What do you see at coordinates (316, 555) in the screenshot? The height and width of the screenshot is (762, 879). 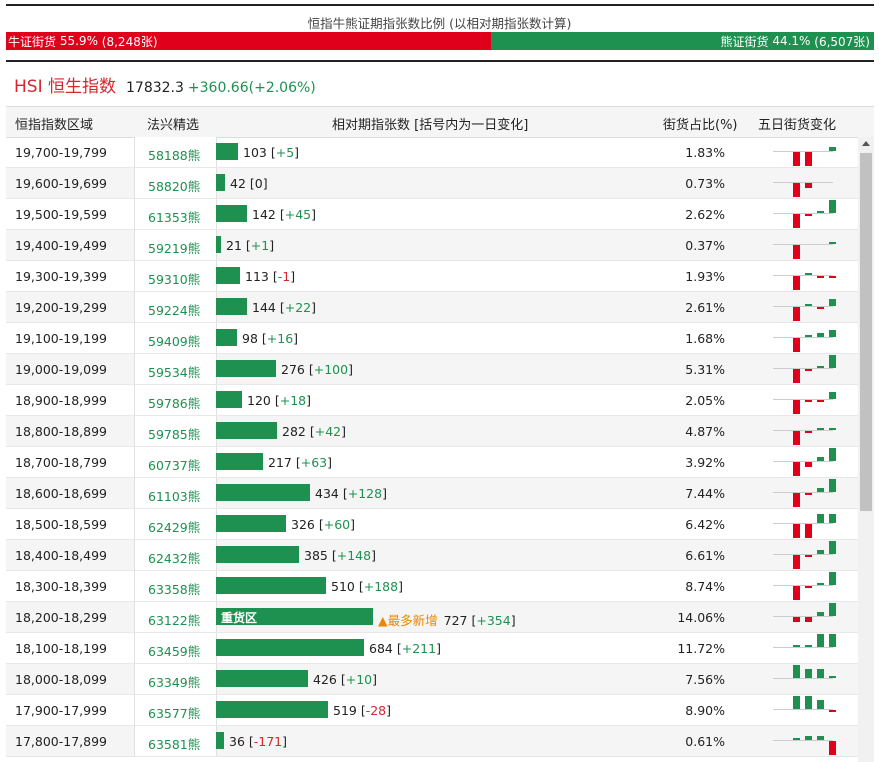 I see `contracts-count: 385` at bounding box center [316, 555].